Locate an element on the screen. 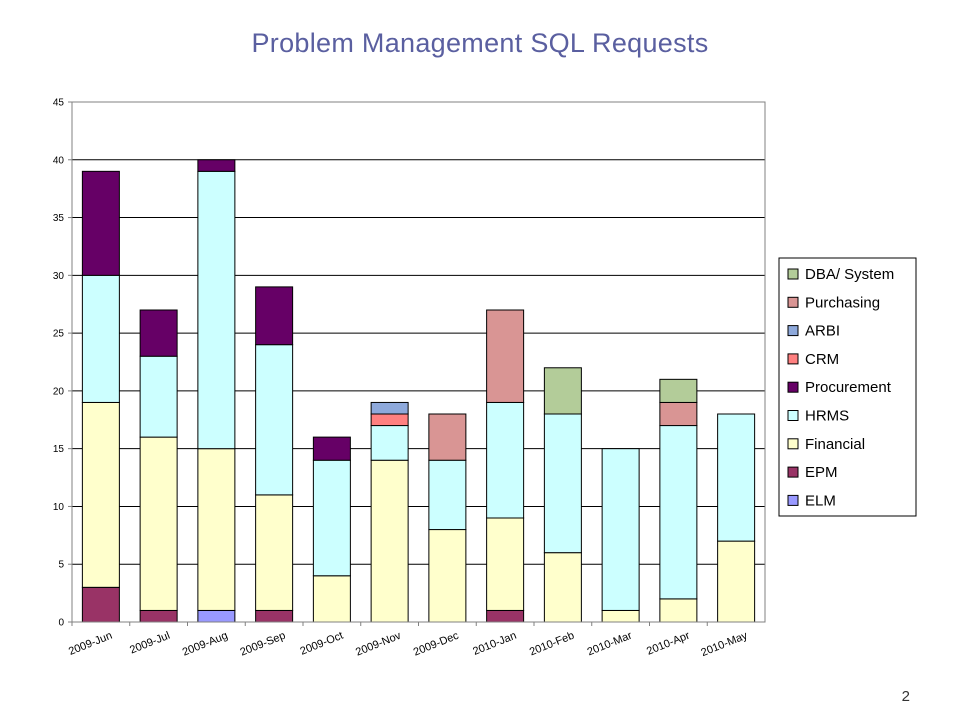 This screenshot has height=720, width=960. legend-label: Procurement is located at coordinates (848, 387).